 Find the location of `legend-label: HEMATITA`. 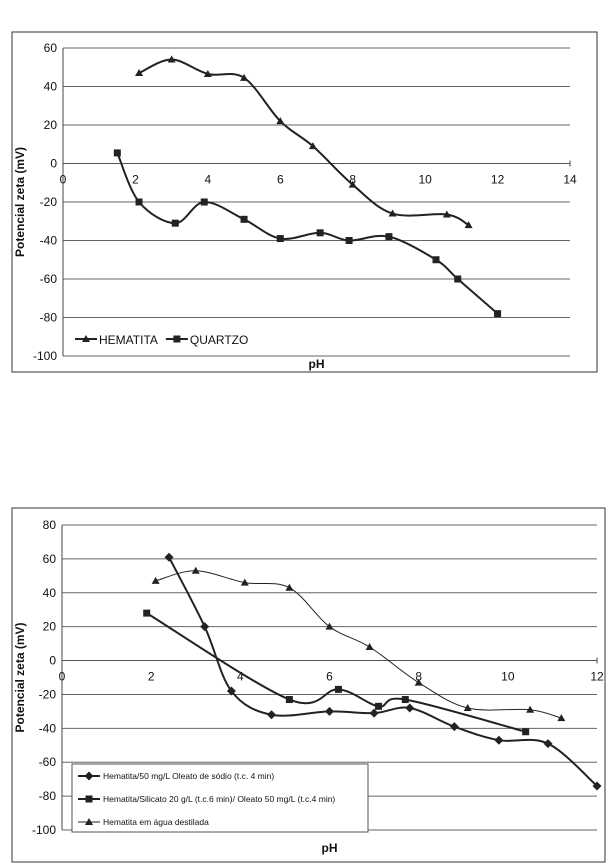

legend-label: HEMATITA is located at coordinates (128, 340).